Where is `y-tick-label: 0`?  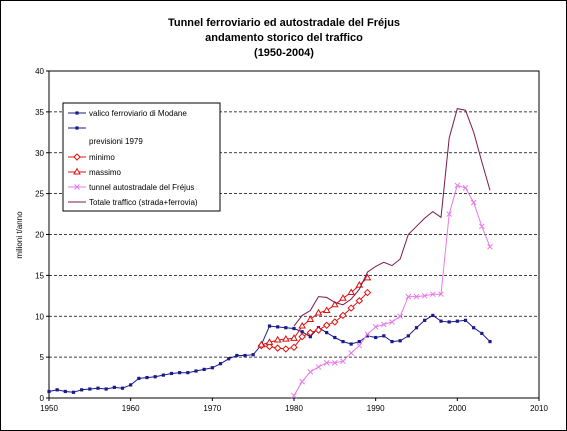
y-tick-label: 0 is located at coordinates (42, 398).